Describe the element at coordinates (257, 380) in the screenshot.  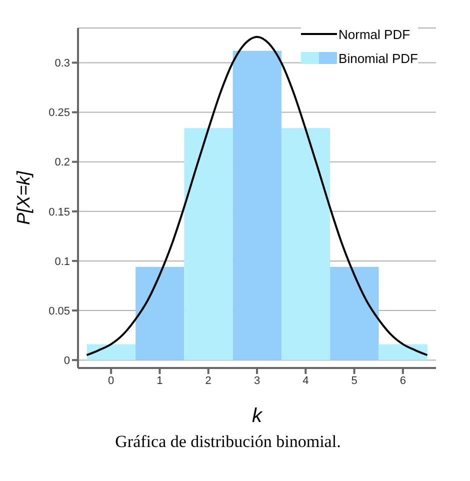
I see `x-tick-label: 3` at that location.